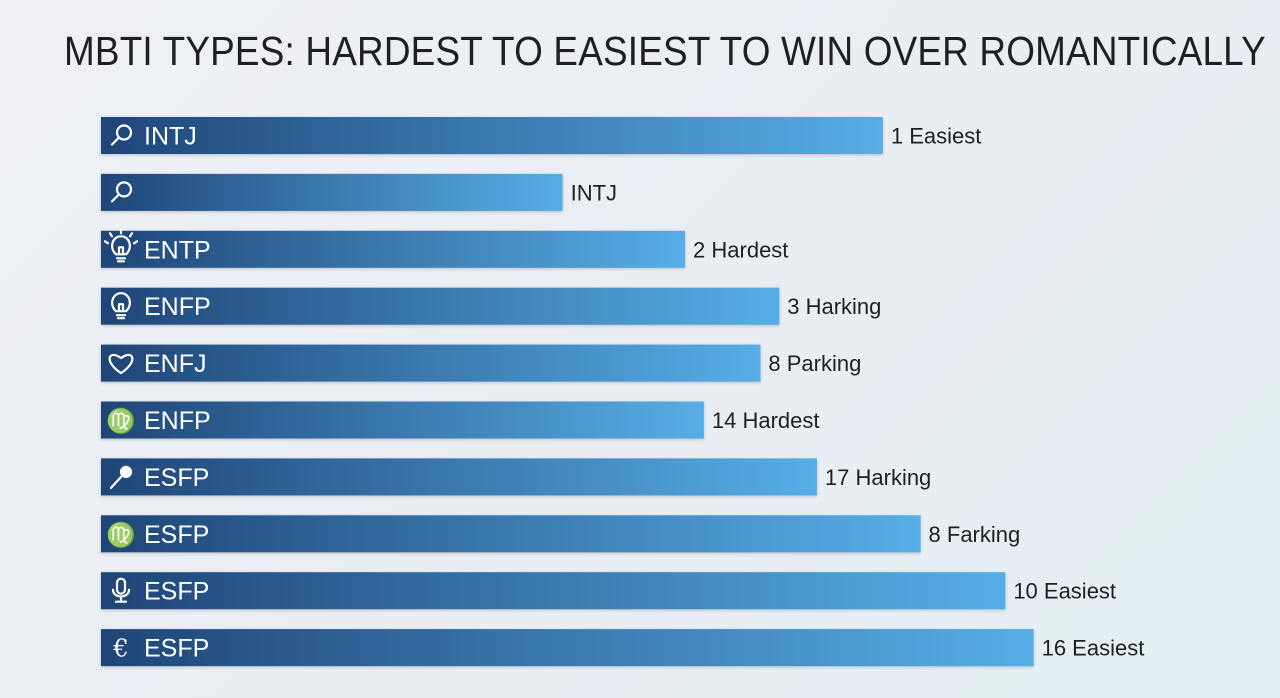 This screenshot has height=698, width=1280. I want to click on microphone-icon, so click(121, 477).